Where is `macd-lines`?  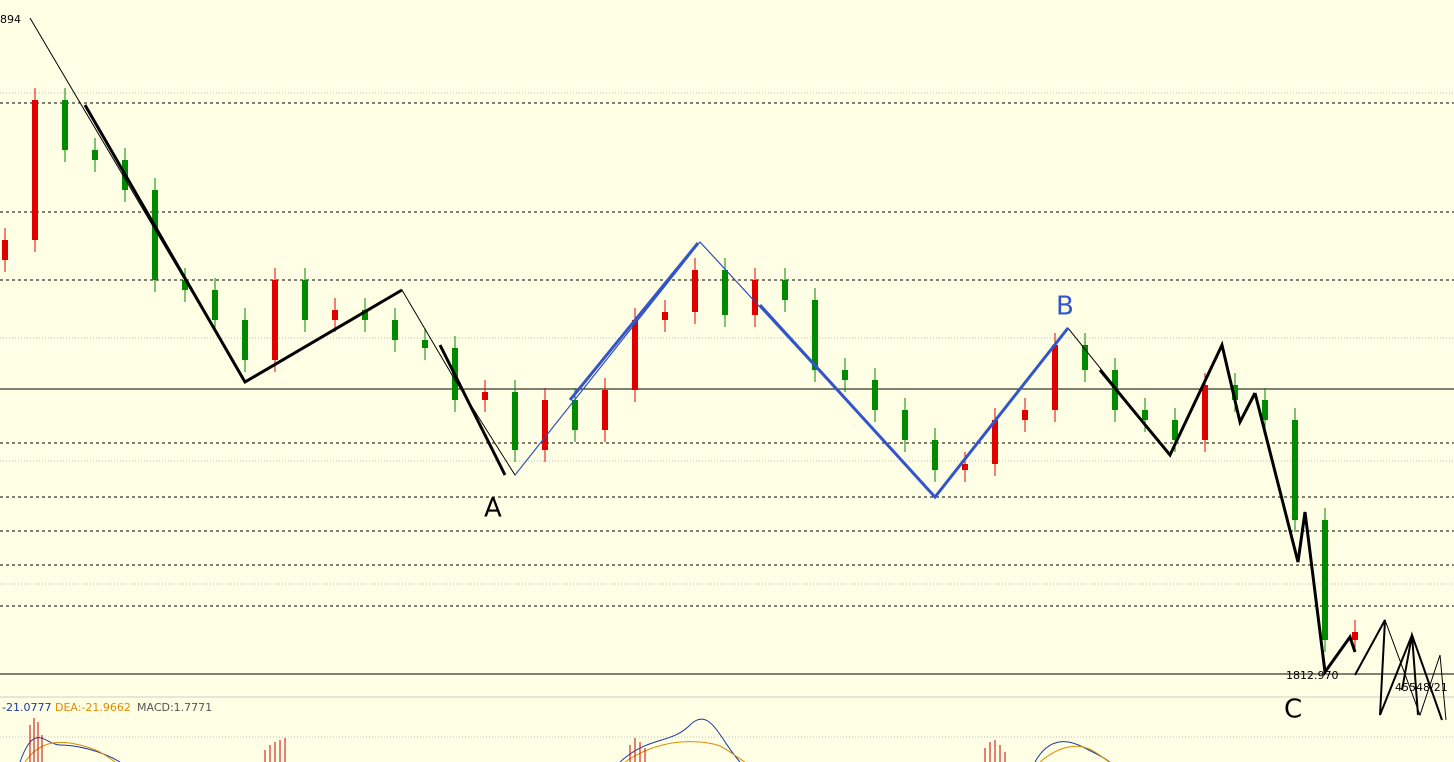
macd-lines is located at coordinates (565, 740).